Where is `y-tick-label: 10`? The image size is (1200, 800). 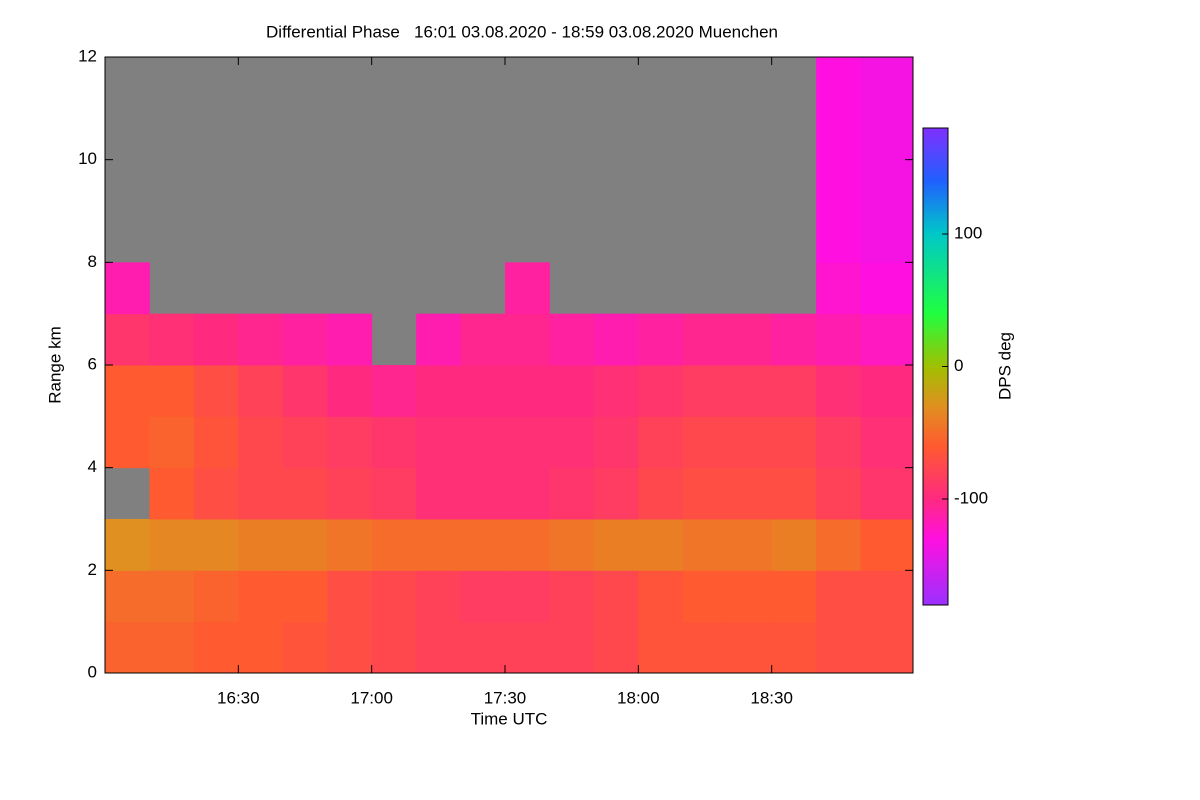
y-tick-label: 10 is located at coordinates (87, 158).